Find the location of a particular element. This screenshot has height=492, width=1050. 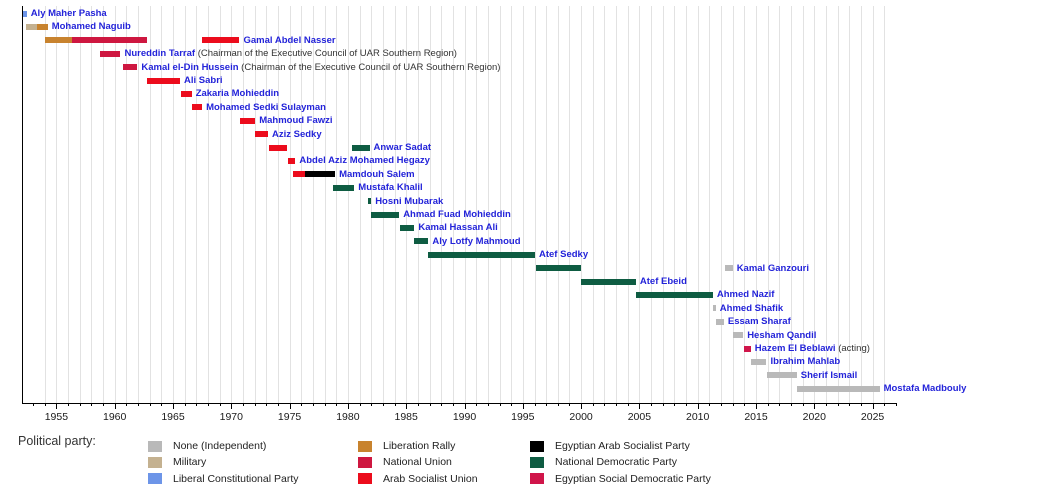

bar-mohamed-naguib is located at coordinates (32, 26).